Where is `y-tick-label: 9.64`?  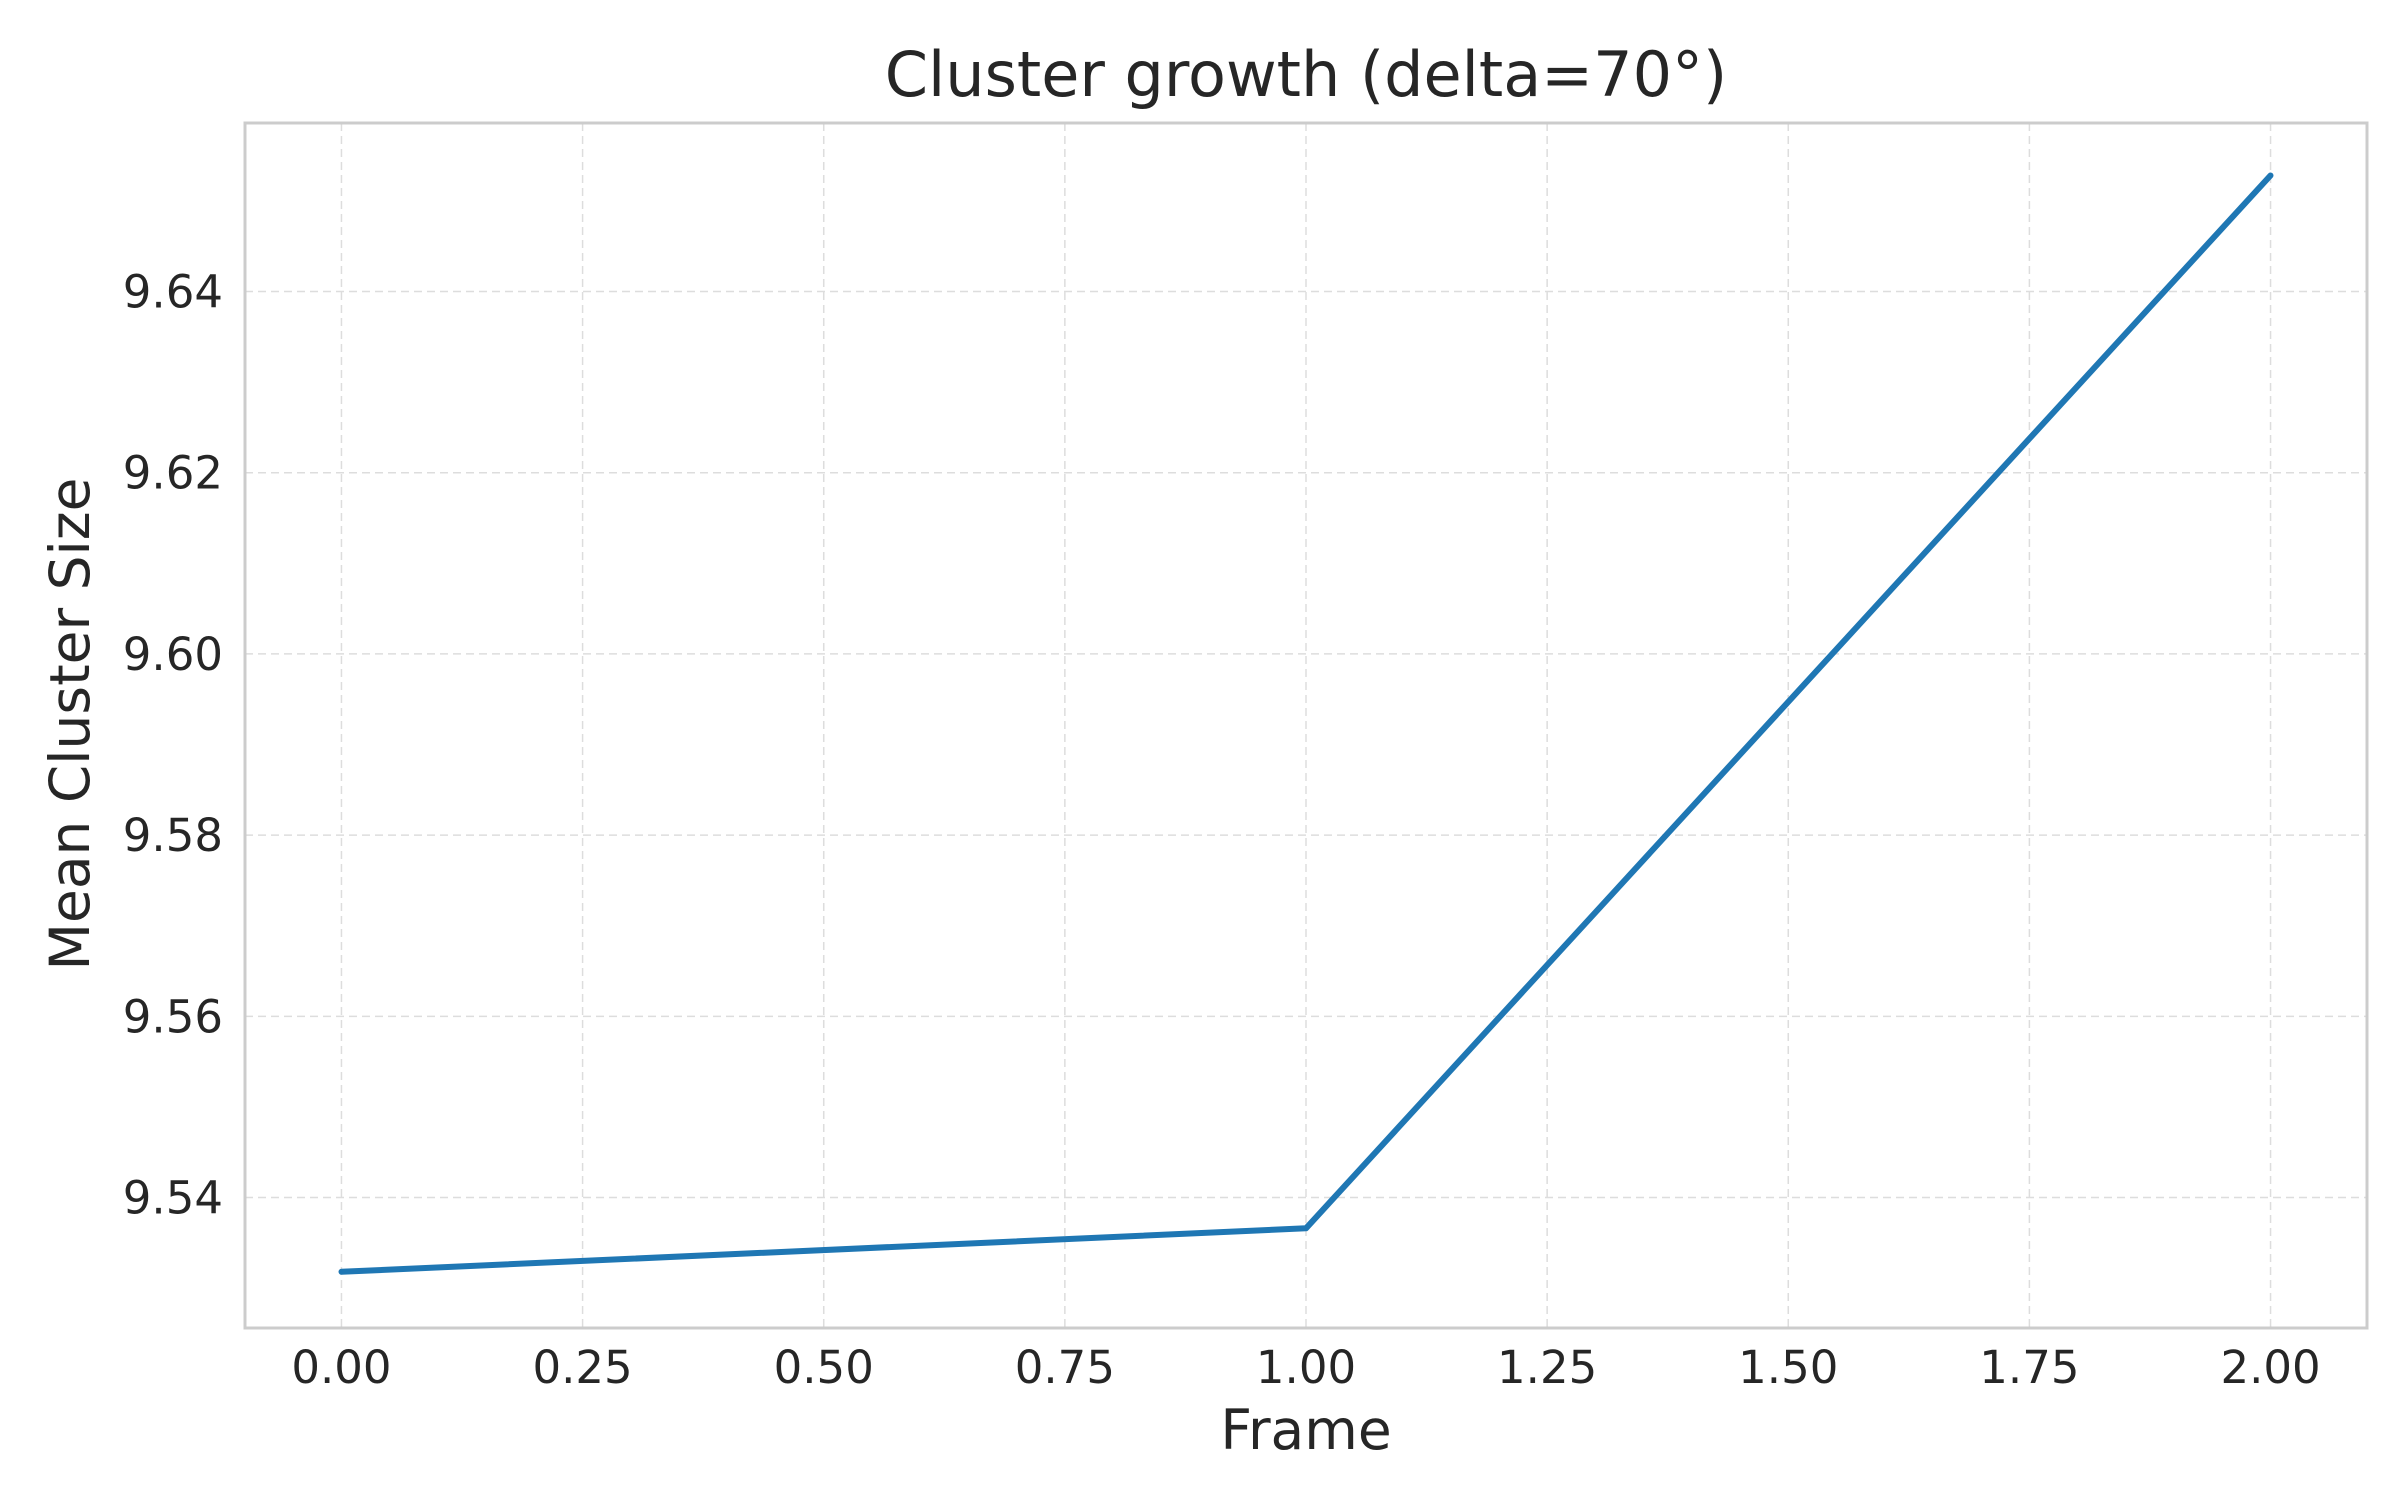
y-tick-label: 9.64 is located at coordinates (173, 292).